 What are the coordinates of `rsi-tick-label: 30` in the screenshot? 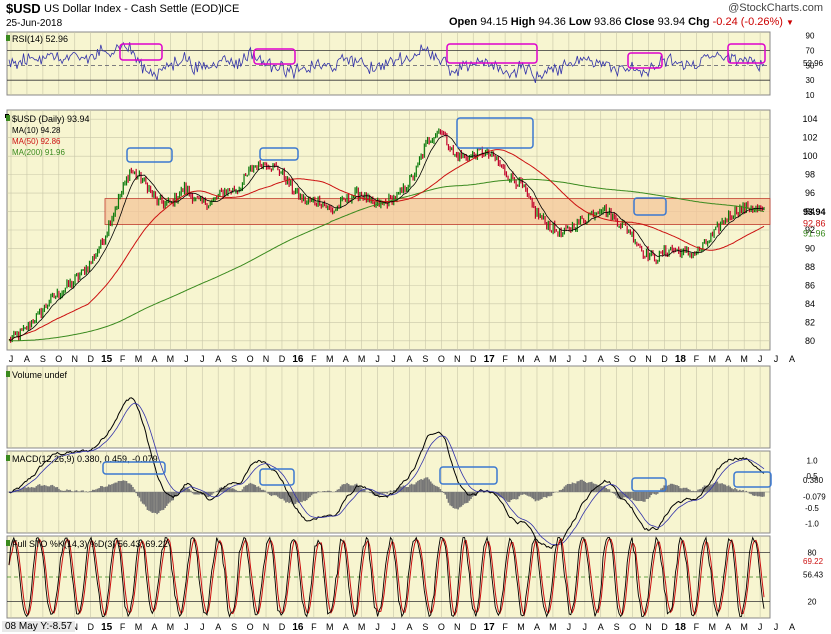 It's located at (810, 80).